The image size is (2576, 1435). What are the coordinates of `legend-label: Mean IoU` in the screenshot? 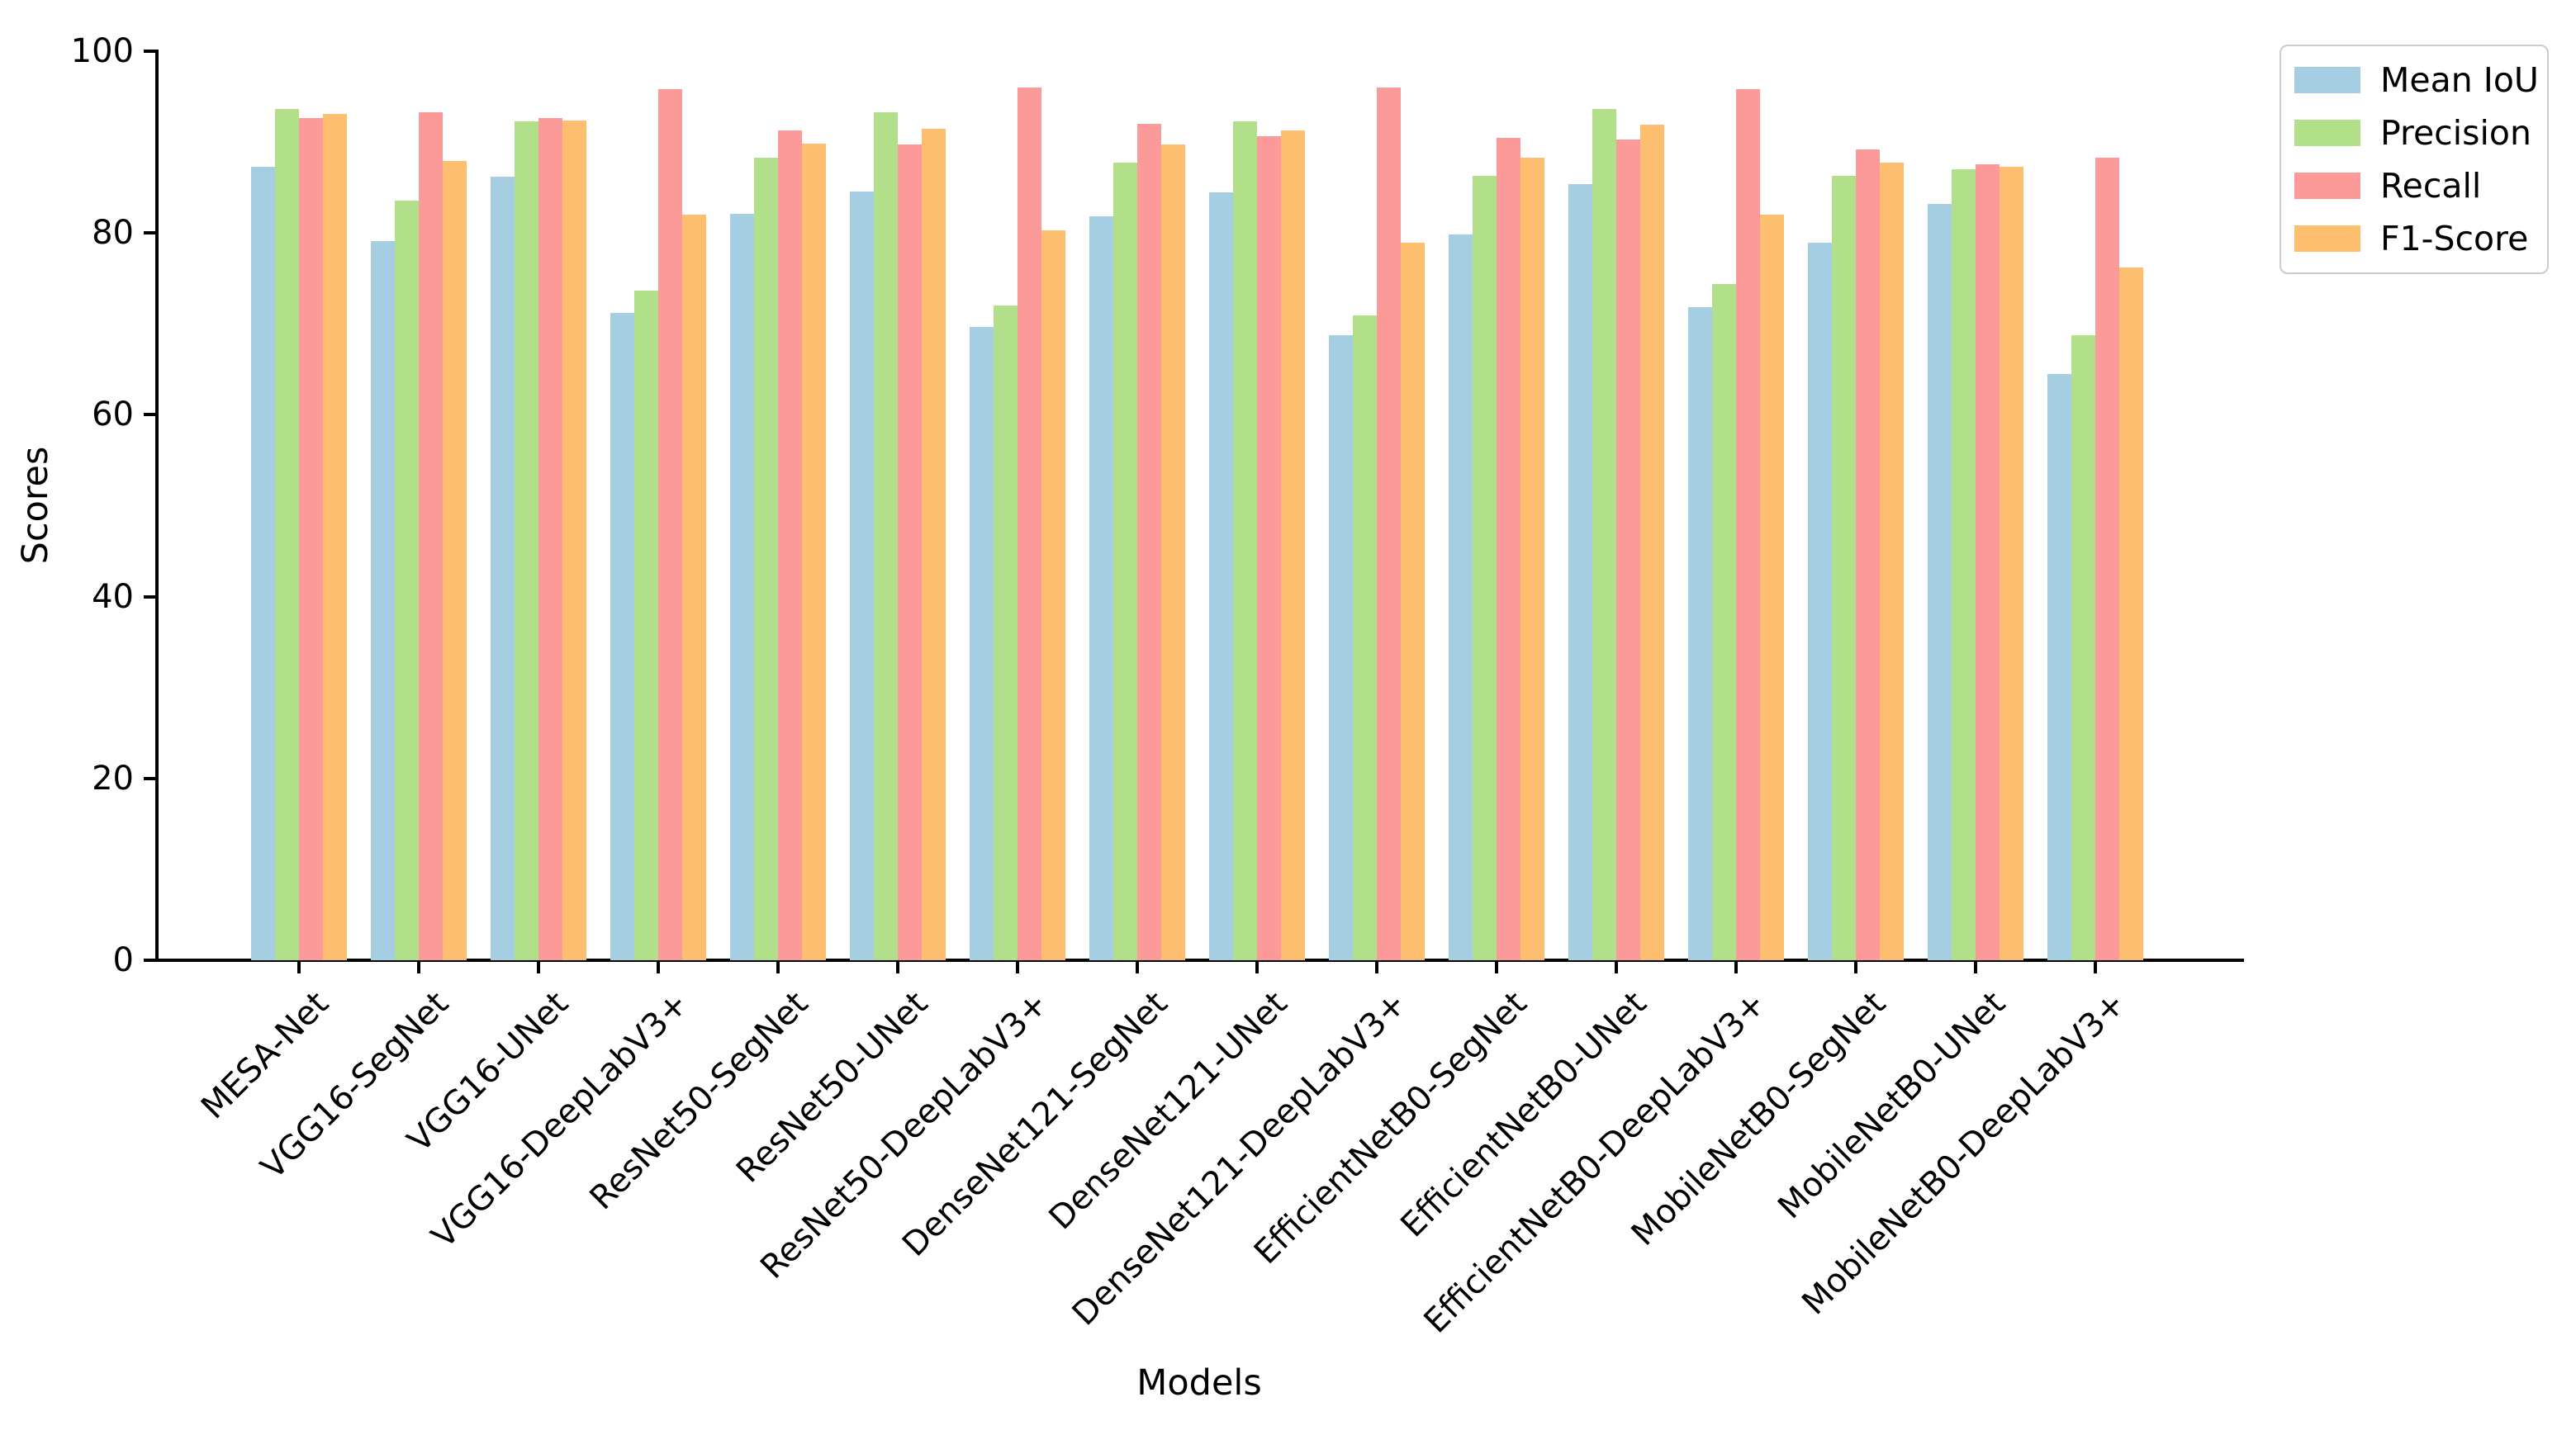 It's located at (2459, 80).